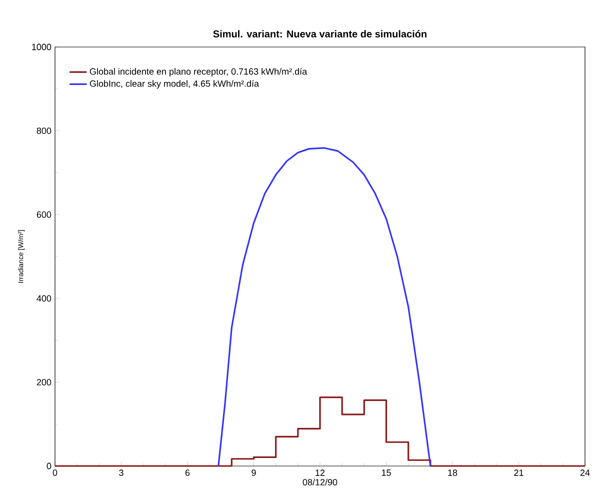 The image size is (602, 504). What do you see at coordinates (44, 214) in the screenshot?
I see `y-tick-label: 600` at bounding box center [44, 214].